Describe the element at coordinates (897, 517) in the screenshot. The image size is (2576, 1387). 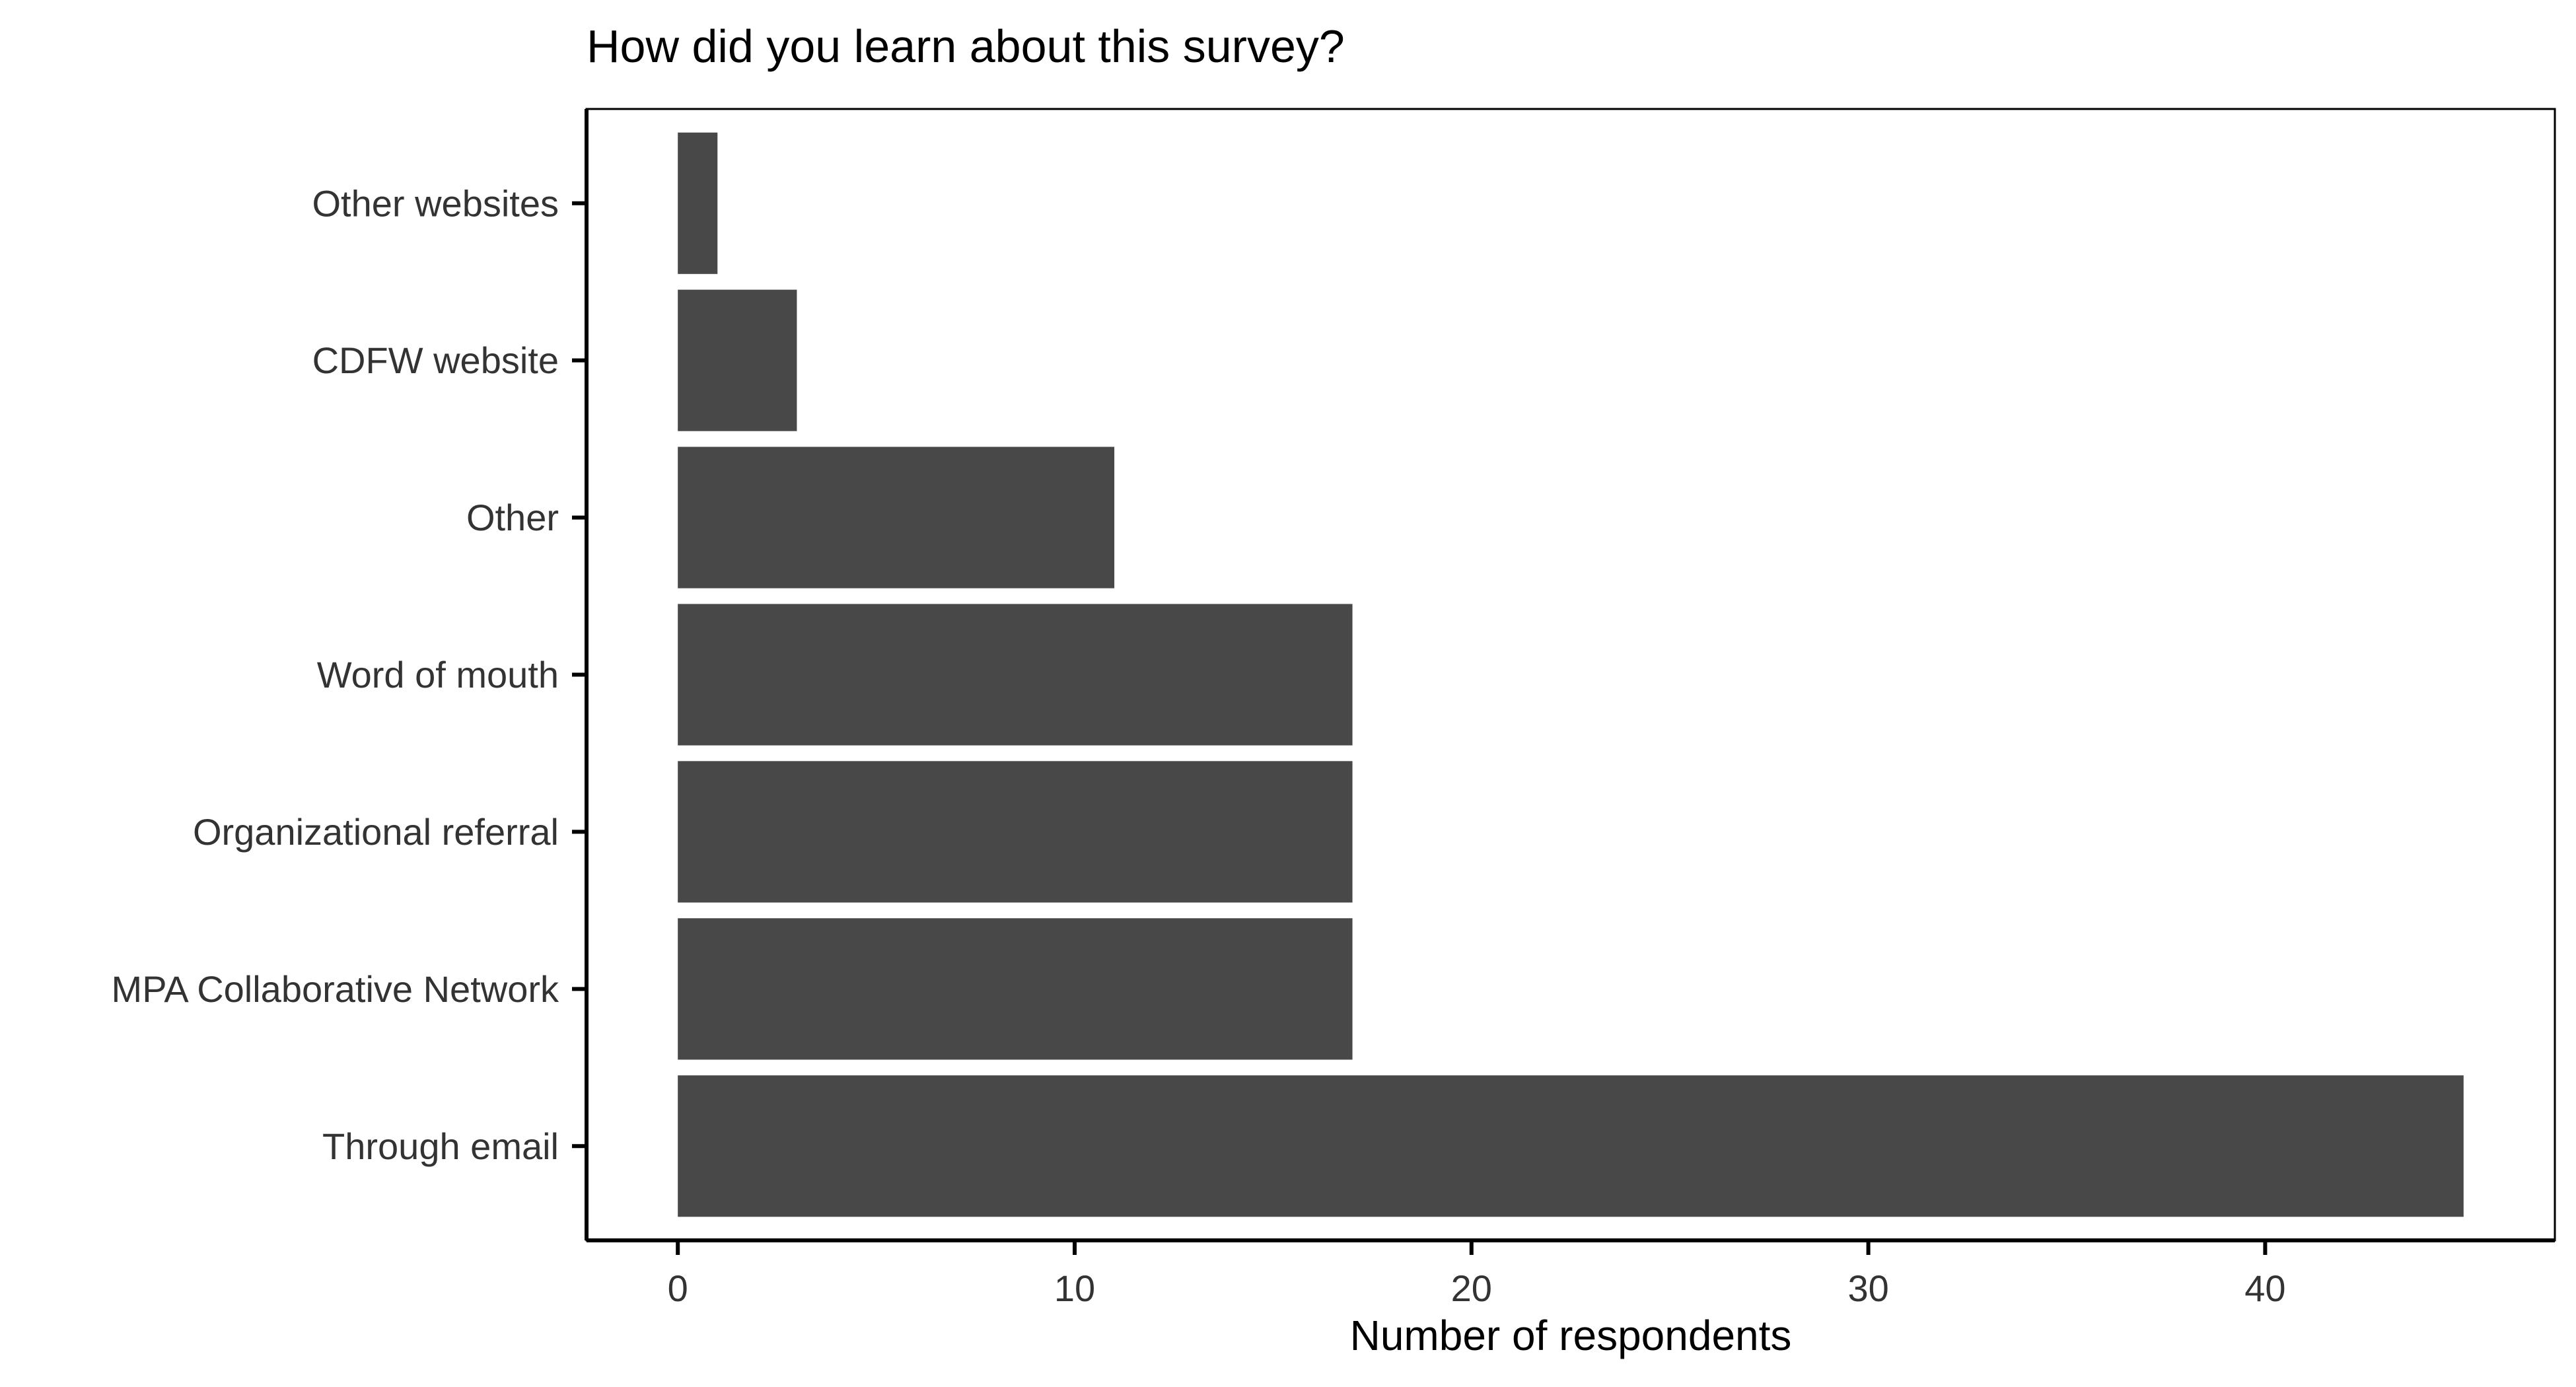
I see `bar-other` at that location.